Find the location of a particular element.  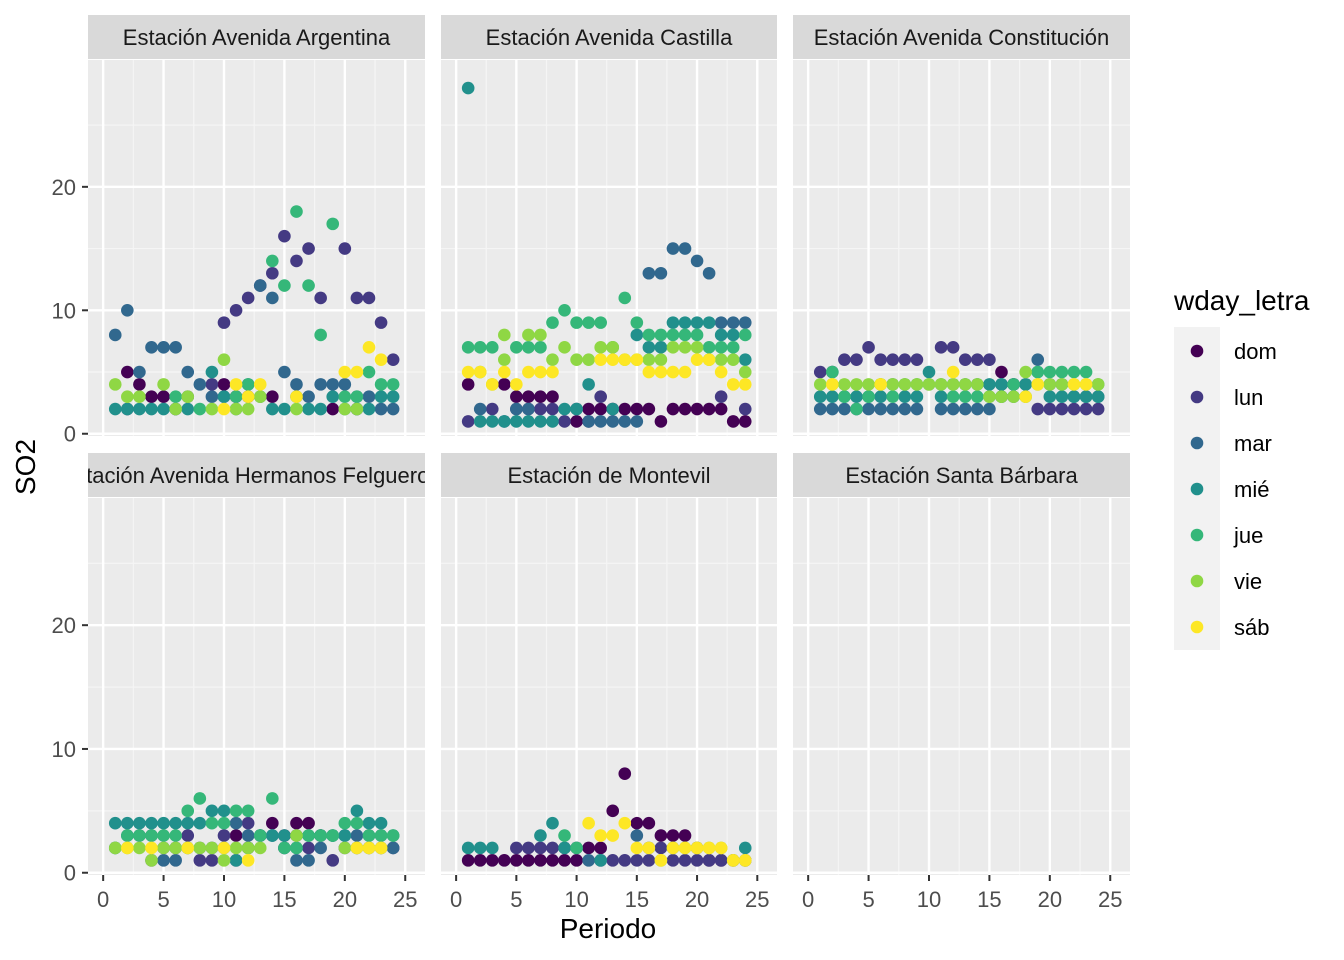

panel-title: Estación Avenida Constitución is located at coordinates (962, 37).